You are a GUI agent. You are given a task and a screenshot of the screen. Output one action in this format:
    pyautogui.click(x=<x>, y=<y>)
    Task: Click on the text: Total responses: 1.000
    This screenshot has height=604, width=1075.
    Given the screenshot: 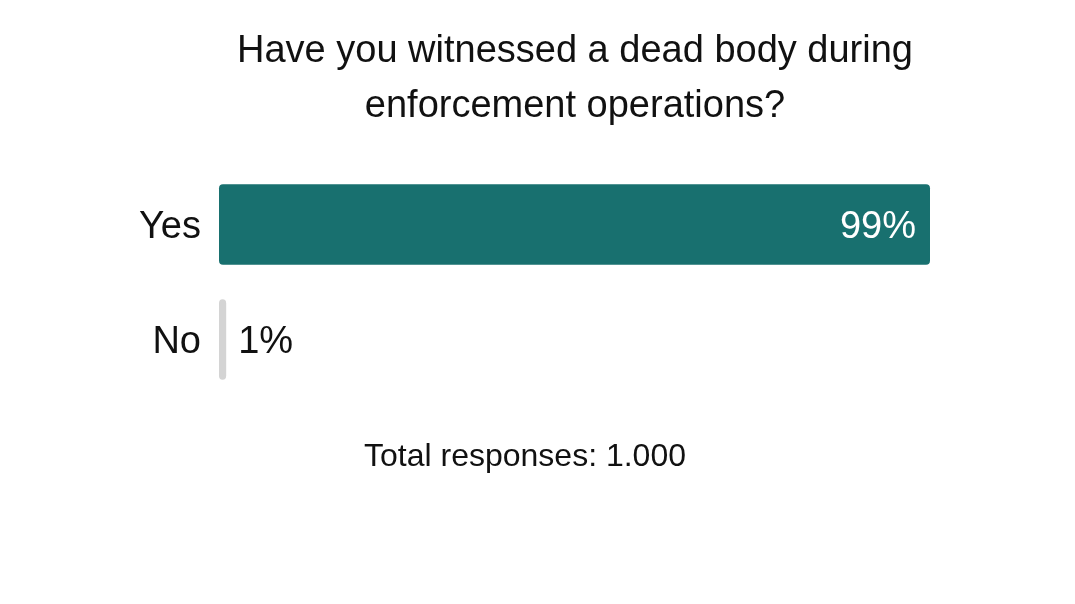 What is the action you would take?
    pyautogui.click(x=525, y=455)
    